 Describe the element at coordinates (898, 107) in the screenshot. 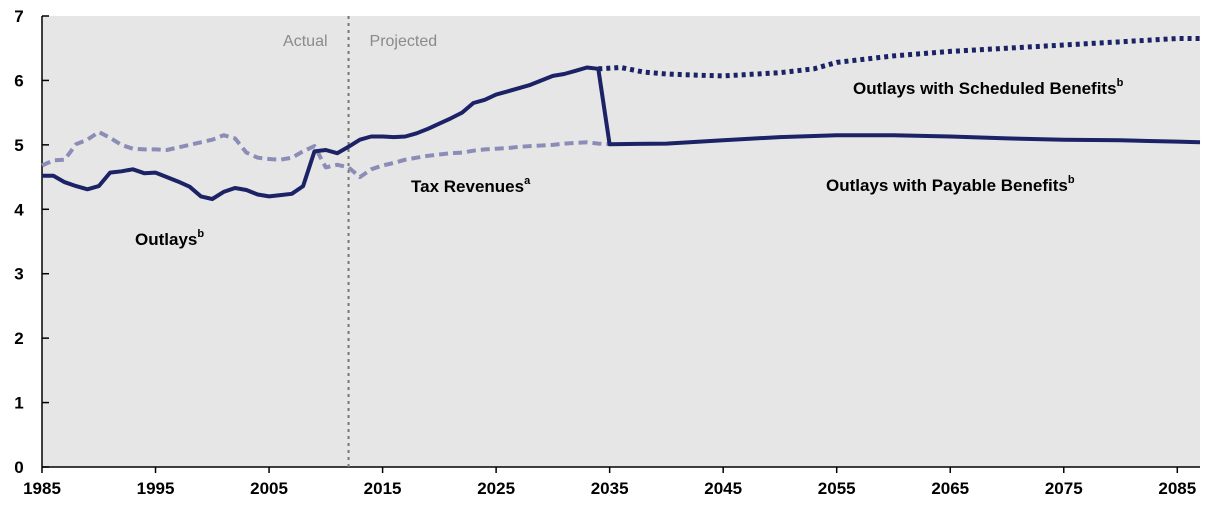

I see `series-line-outlays-with-payable-benefits` at that location.